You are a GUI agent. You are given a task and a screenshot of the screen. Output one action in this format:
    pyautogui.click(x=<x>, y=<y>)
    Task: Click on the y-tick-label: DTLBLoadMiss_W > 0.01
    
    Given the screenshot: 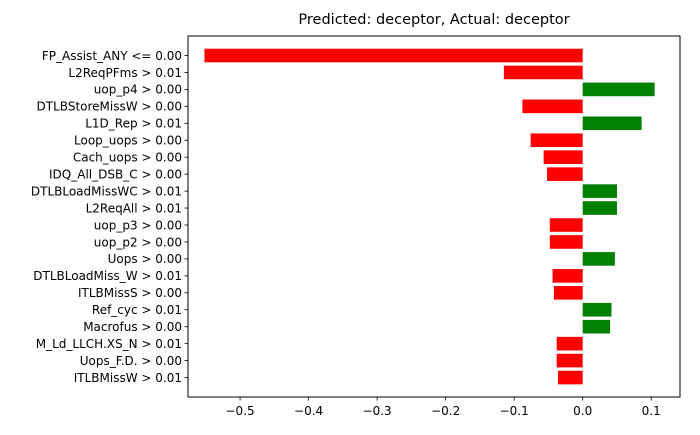 What is the action you would take?
    pyautogui.click(x=107, y=276)
    